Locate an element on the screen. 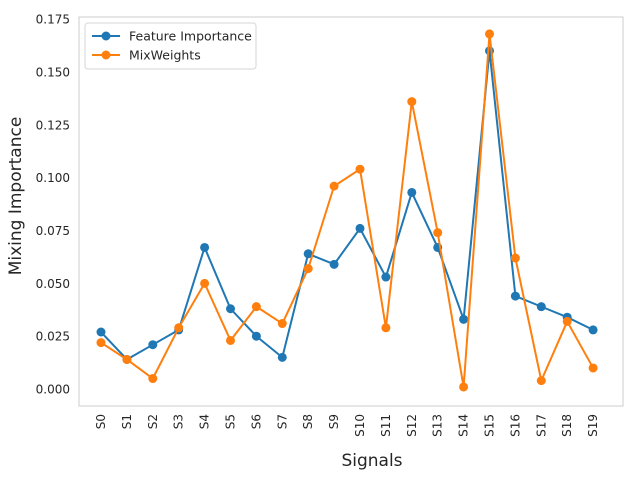 This screenshot has height=482, width=631. x-tick-label: S0 is located at coordinates (101, 421).